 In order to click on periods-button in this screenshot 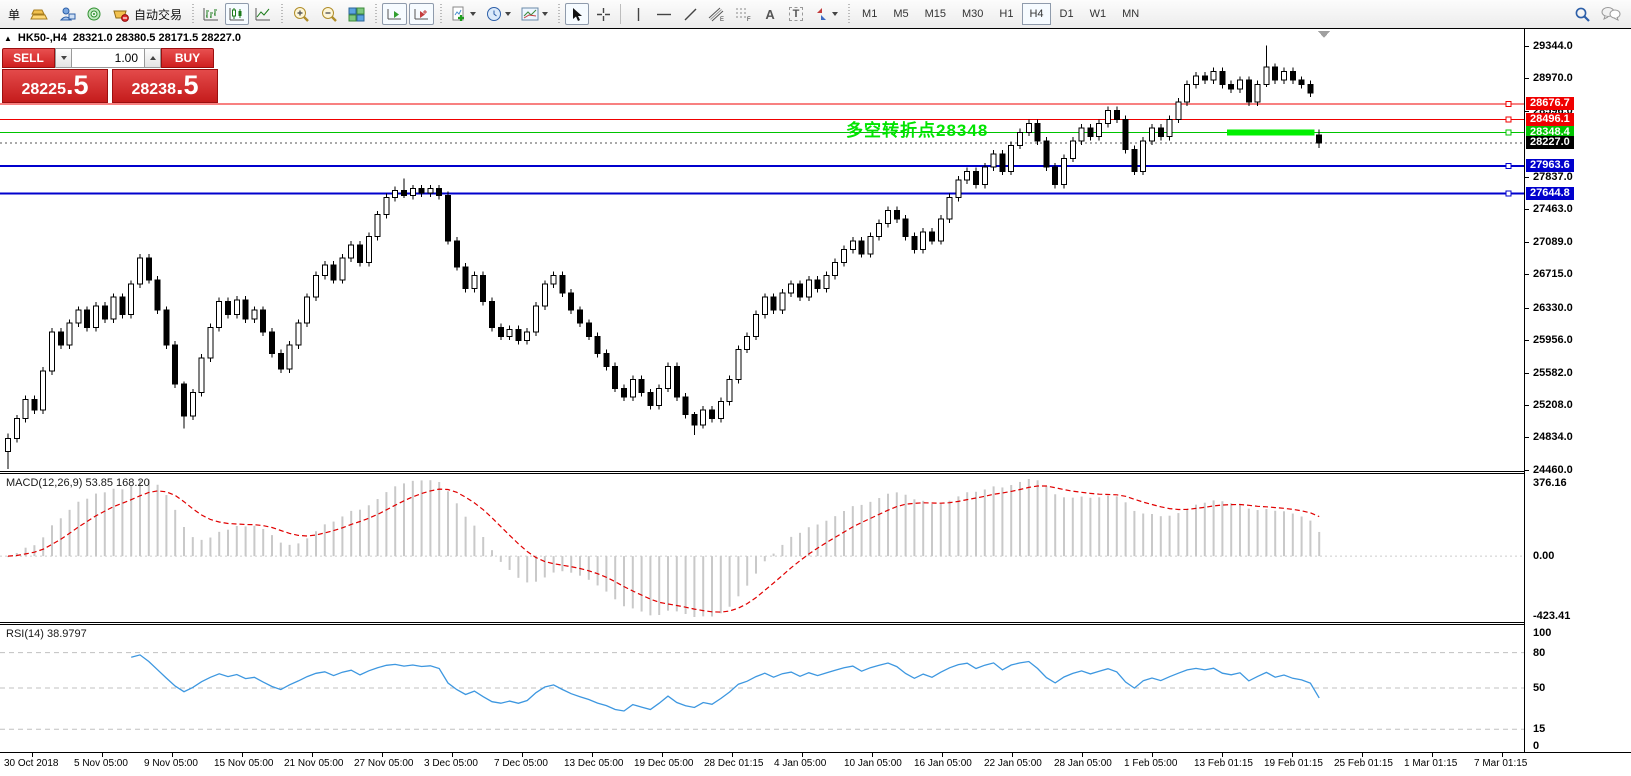, I will do `click(498, 14)`.